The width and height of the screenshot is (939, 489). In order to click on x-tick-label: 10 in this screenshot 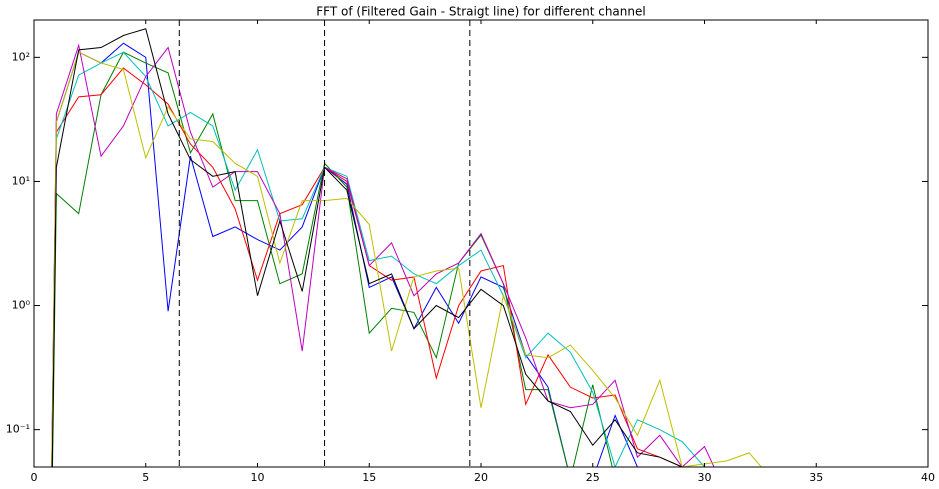, I will do `click(258, 477)`.